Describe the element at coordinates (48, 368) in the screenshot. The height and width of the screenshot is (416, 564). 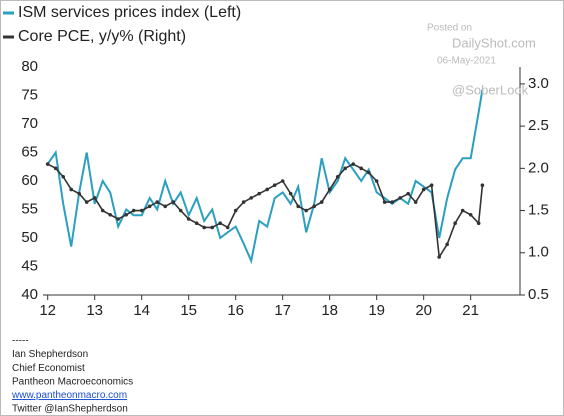
I see `footer-text: Chief Economist` at that location.